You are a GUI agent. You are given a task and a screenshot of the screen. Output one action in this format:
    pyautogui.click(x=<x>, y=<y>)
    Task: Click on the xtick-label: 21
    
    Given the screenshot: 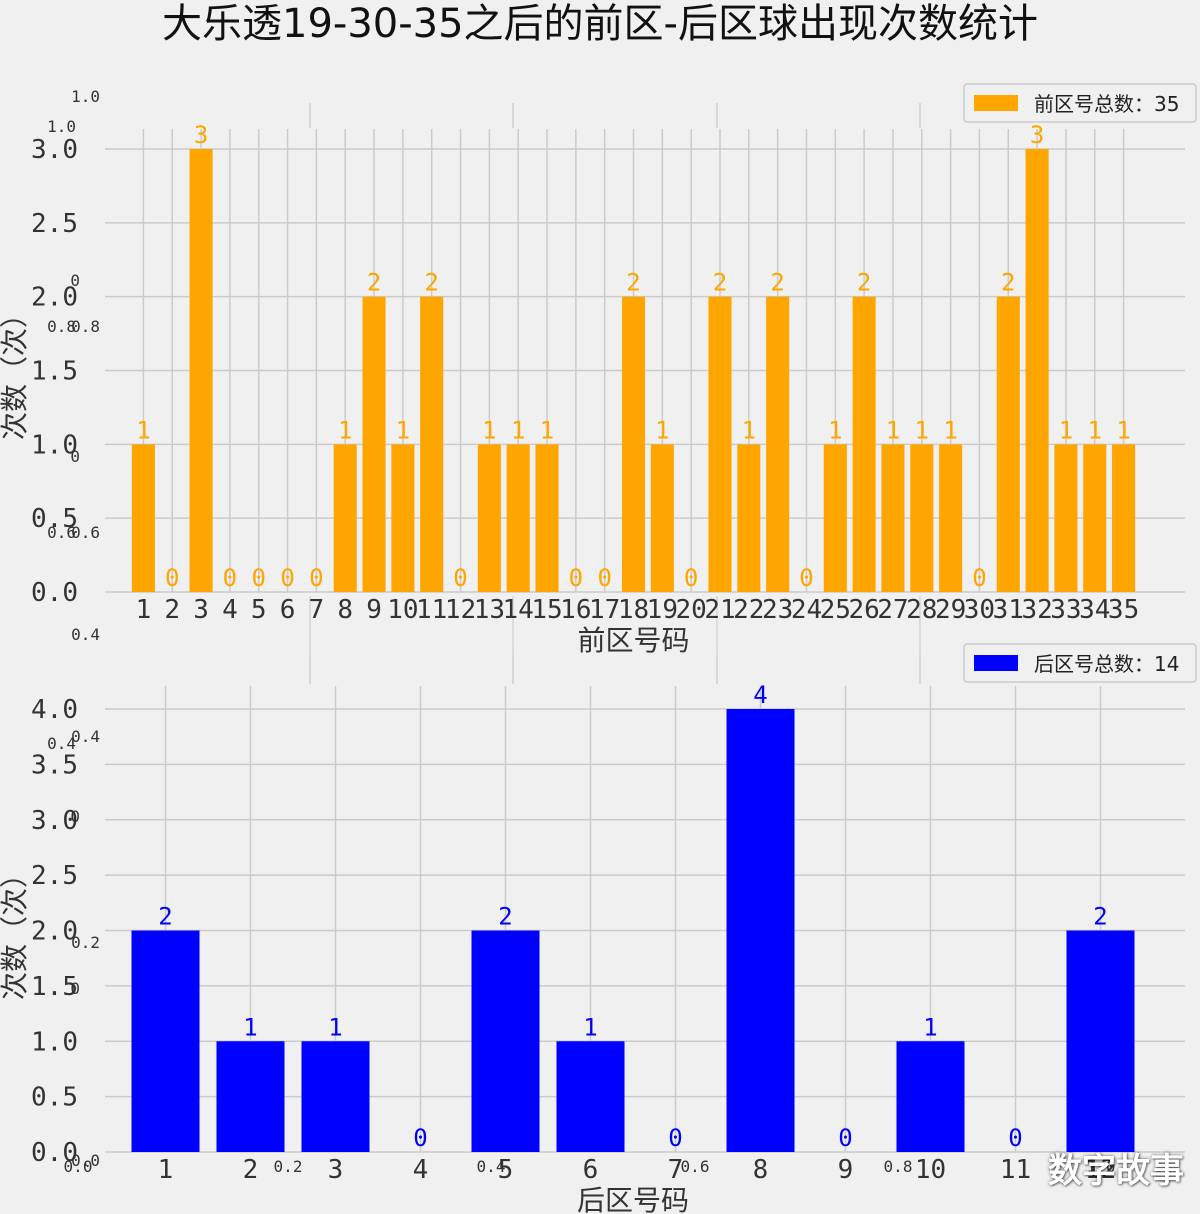 What is the action you would take?
    pyautogui.click(x=719, y=610)
    